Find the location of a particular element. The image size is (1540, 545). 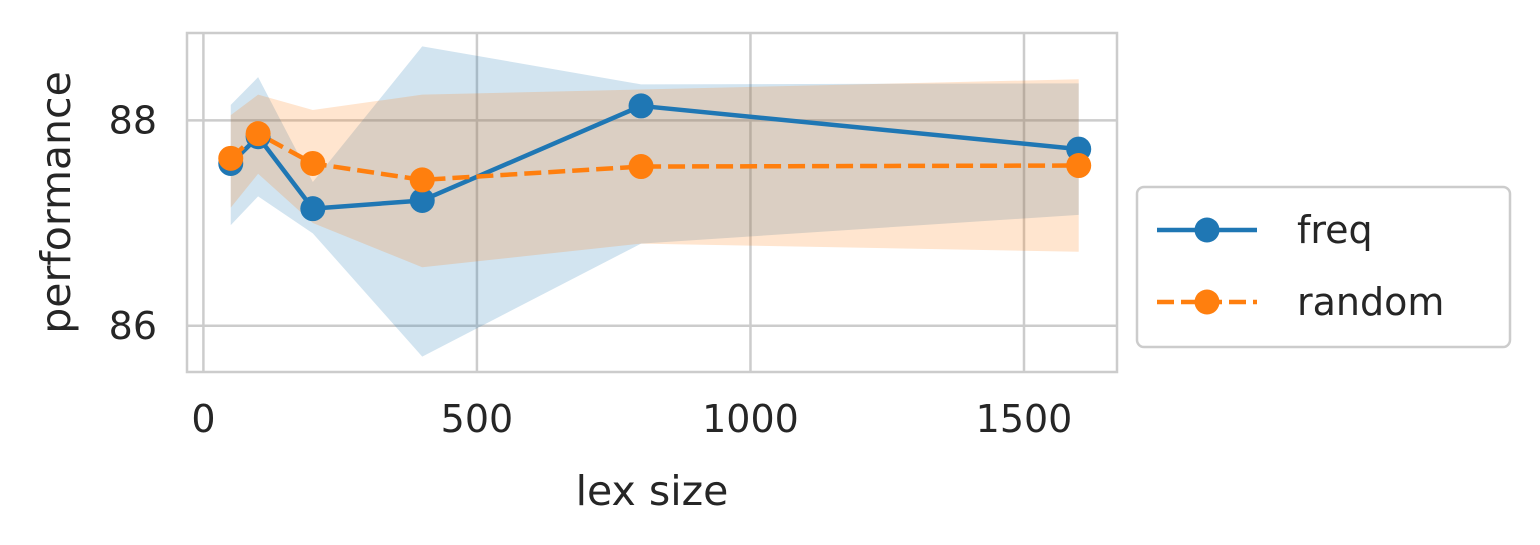

legend-box is located at coordinates (1323, 267).